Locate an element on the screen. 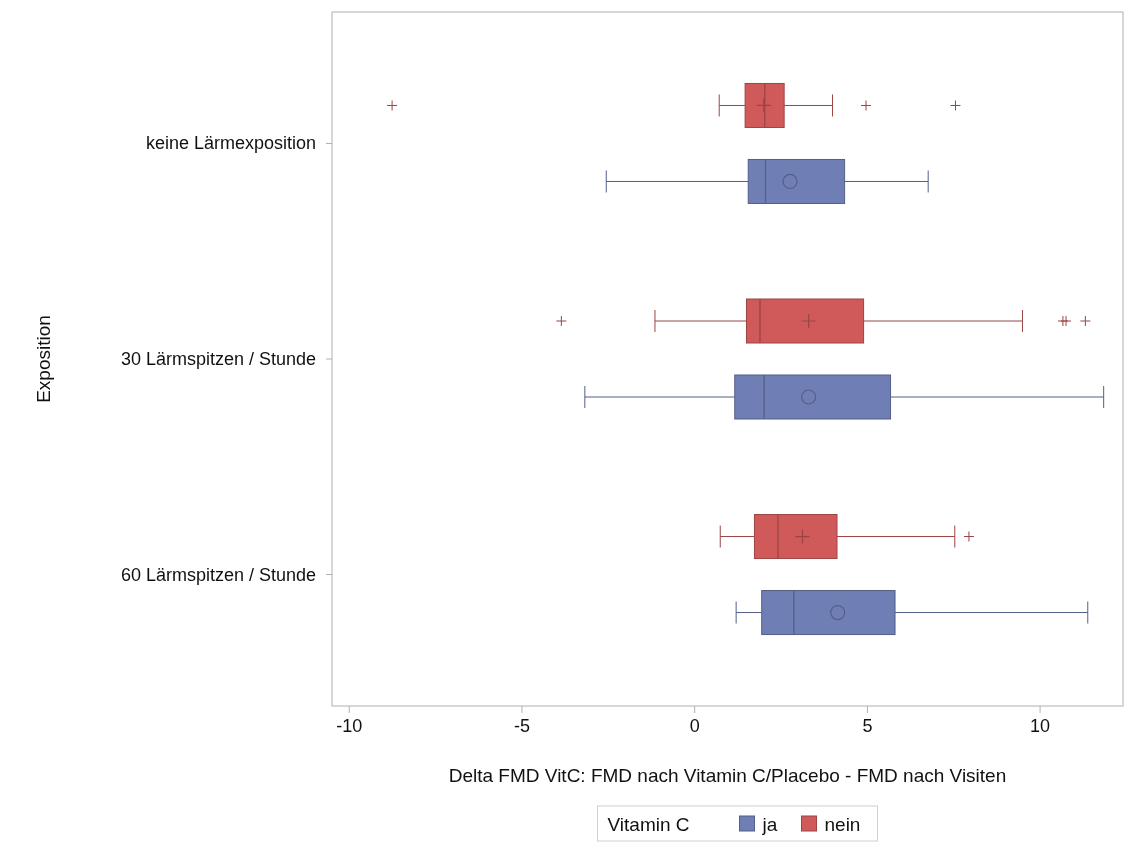  y-tick-label: keine Lärmexposition is located at coordinates (230, 143).